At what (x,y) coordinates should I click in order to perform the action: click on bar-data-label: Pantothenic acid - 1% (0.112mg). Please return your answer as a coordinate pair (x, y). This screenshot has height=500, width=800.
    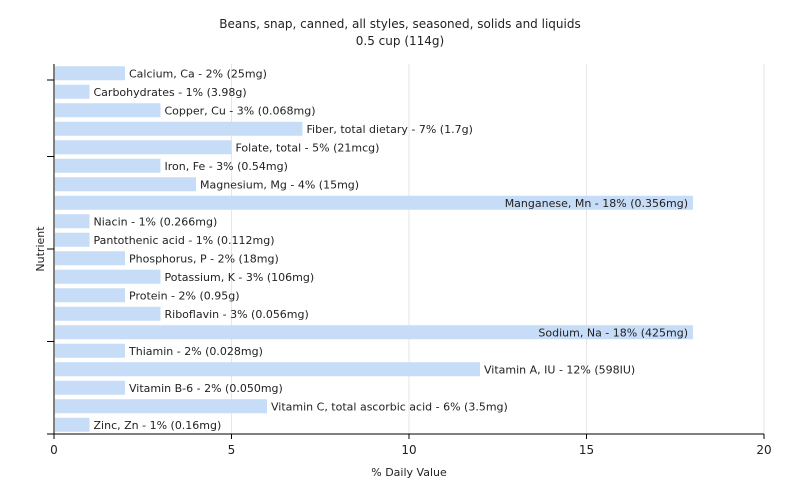
    Looking at the image, I should click on (184, 240).